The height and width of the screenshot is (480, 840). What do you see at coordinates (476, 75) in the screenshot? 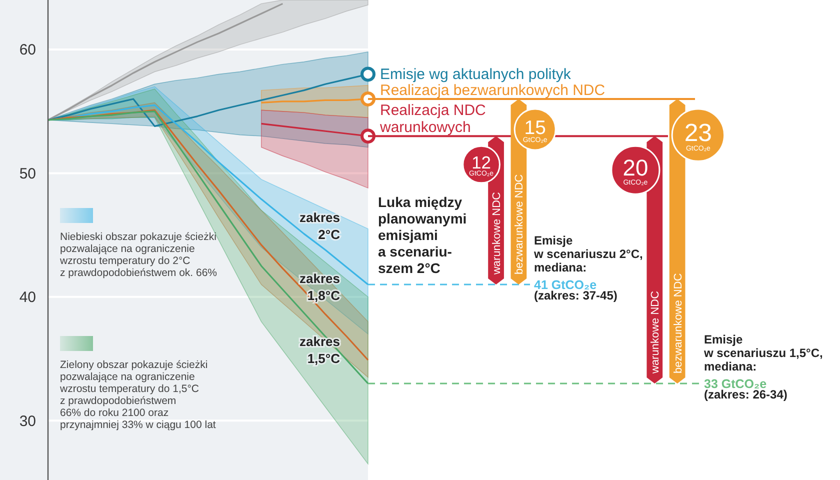
I see `series-label: Emisje wg aktualnych polityk` at bounding box center [476, 75].